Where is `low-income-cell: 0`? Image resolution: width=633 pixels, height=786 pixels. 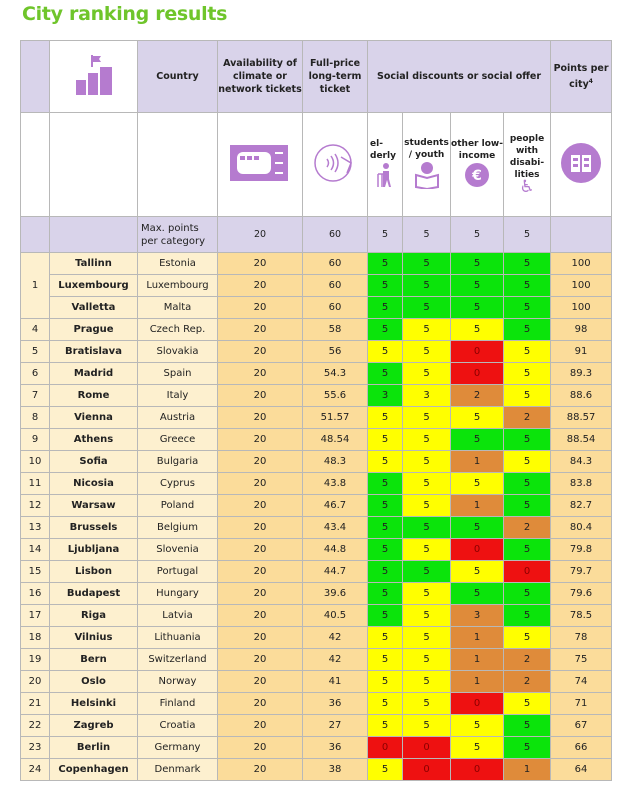
low-income-cell: 0 is located at coordinates (477, 549).